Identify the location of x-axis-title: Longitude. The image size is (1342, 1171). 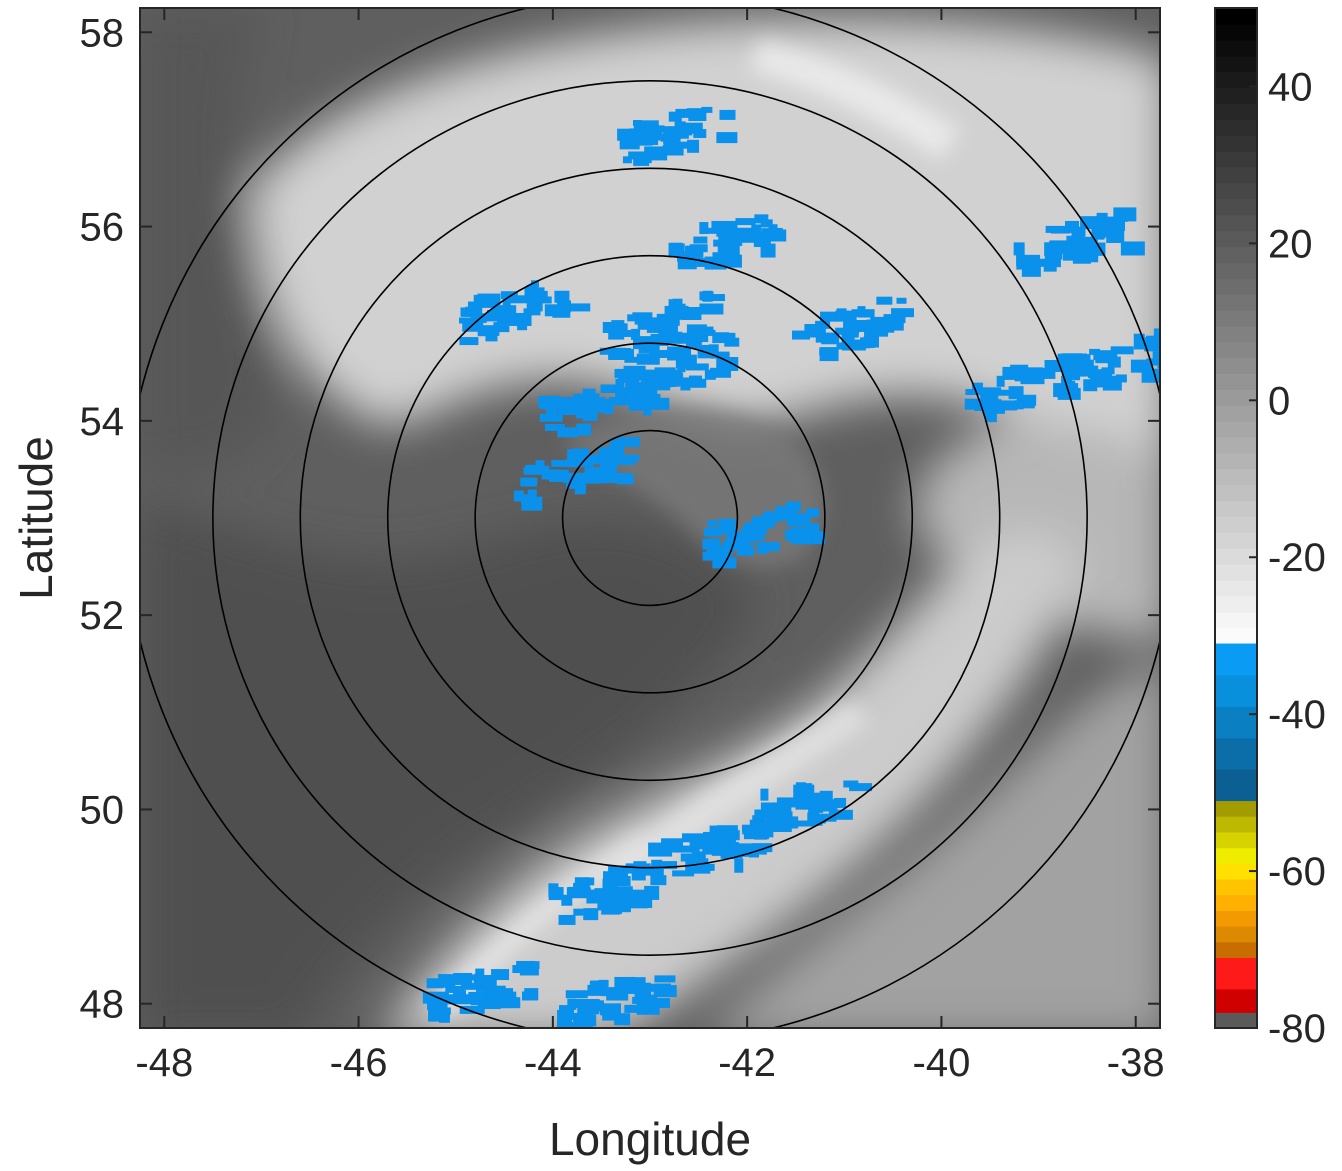
(650, 1139).